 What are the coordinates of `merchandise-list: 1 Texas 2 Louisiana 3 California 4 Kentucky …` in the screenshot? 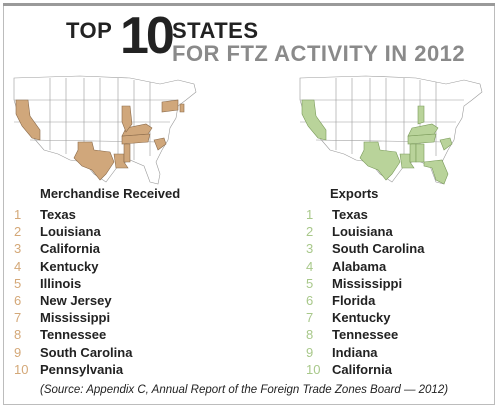 It's located at (73, 292).